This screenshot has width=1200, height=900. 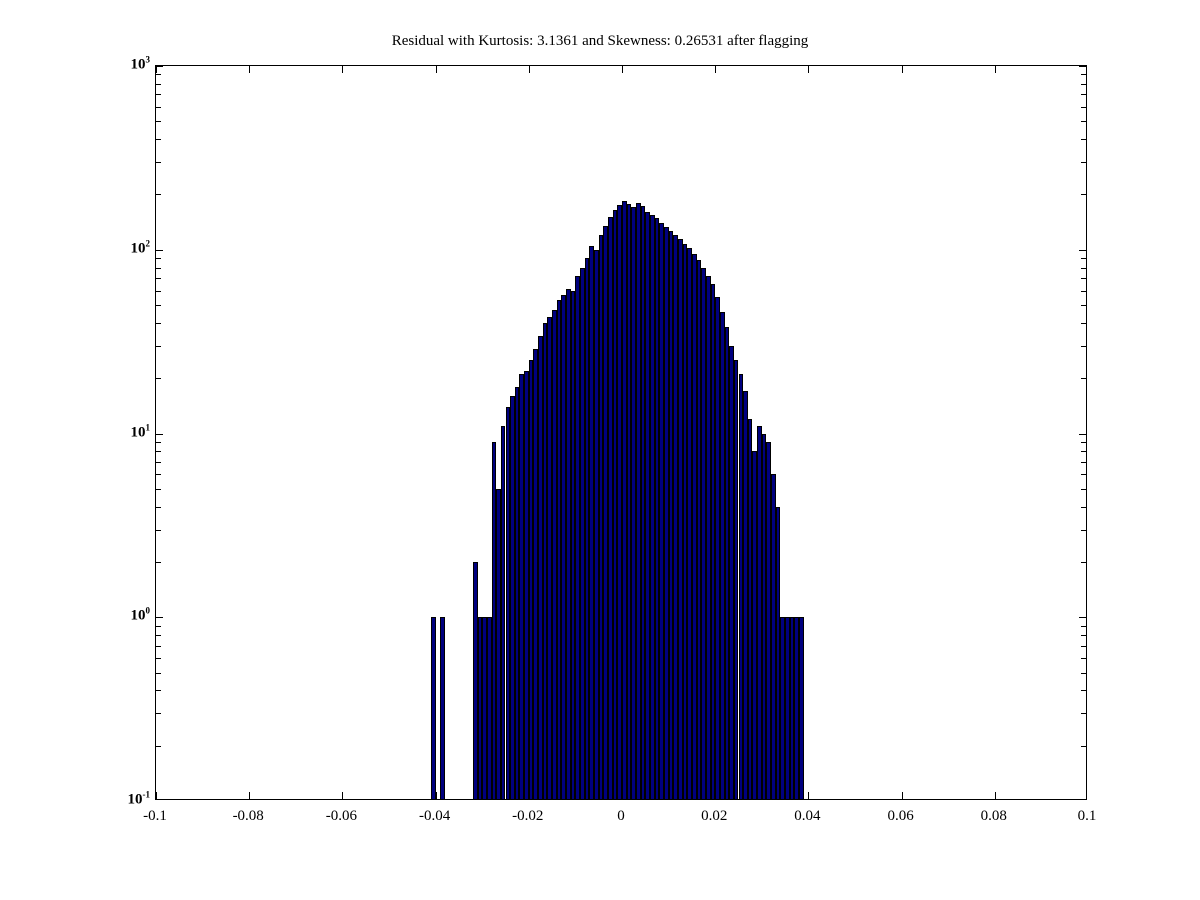 I want to click on y-axis-tick-label: 10⁻¹, so click(x=139, y=798).